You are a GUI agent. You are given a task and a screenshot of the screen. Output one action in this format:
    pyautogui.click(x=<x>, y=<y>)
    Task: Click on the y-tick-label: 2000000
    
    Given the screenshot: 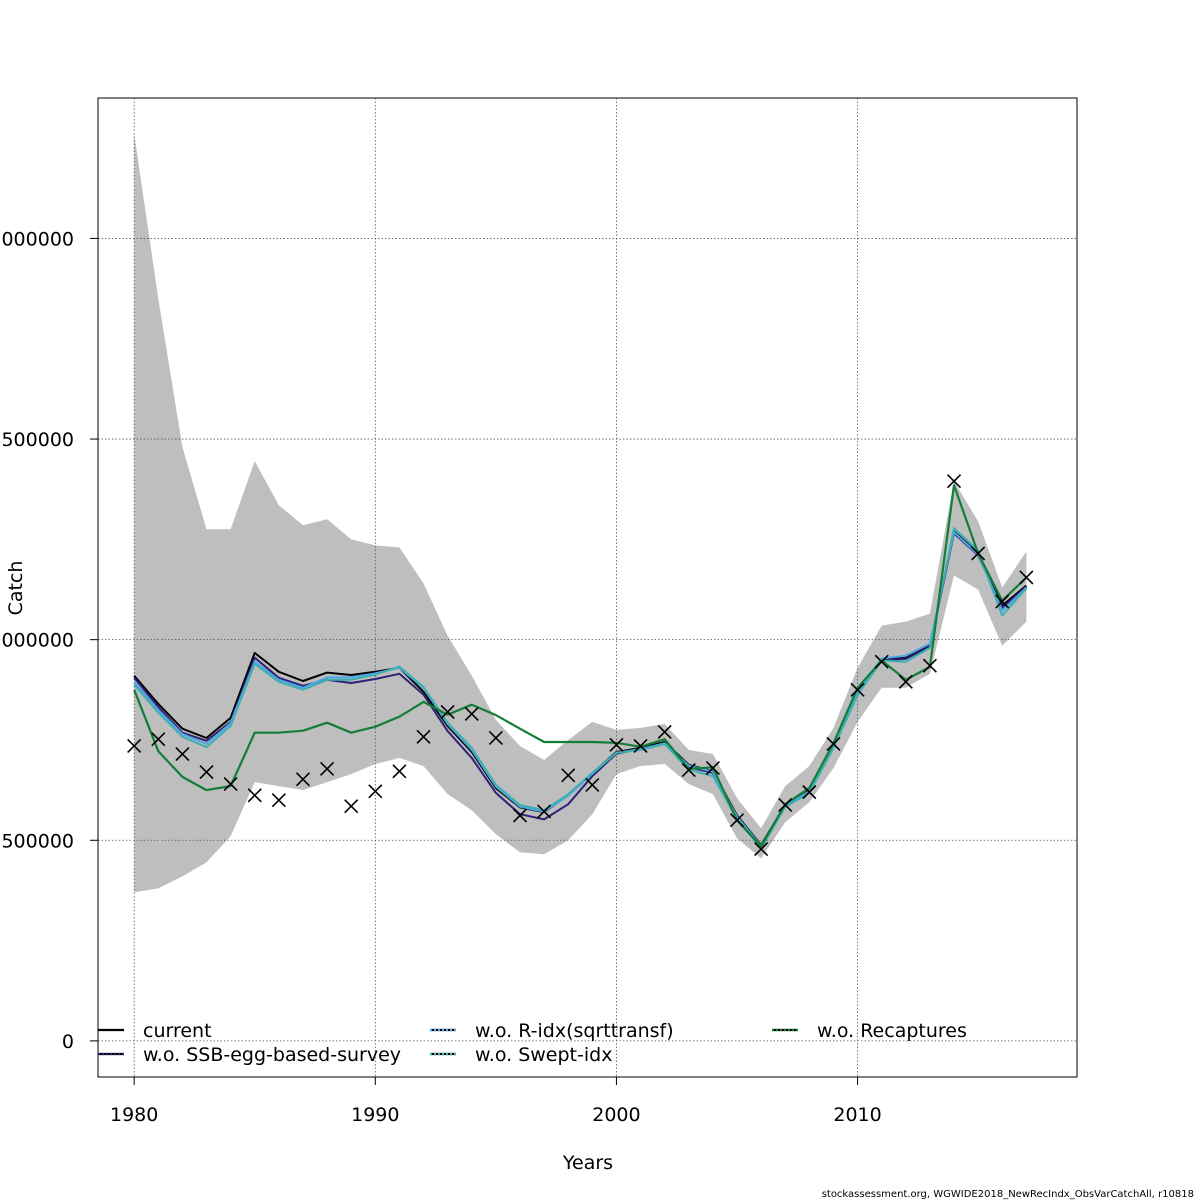 What is the action you would take?
    pyautogui.click(x=37, y=239)
    